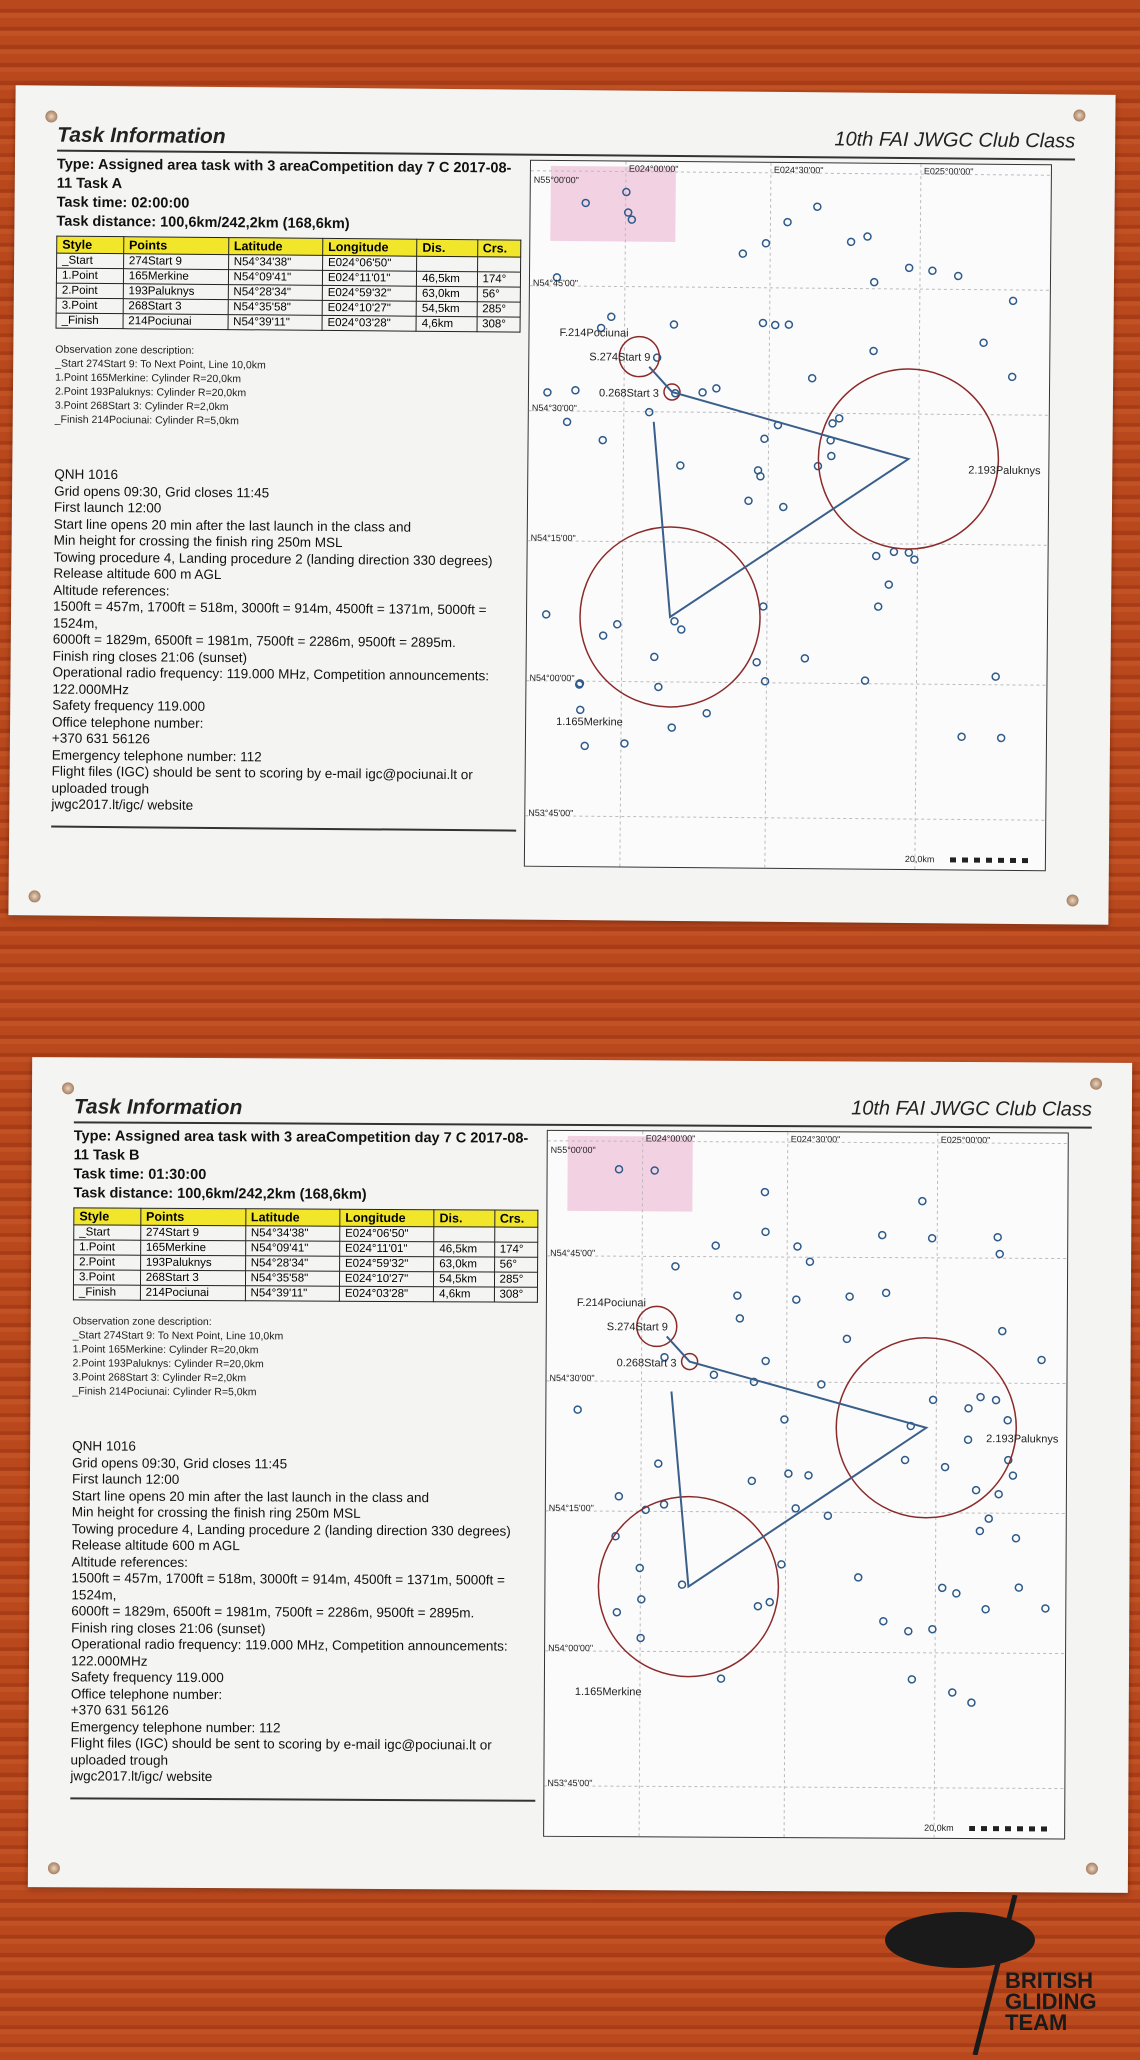  I want to click on table-cell: N54°34'38", so click(275, 262).